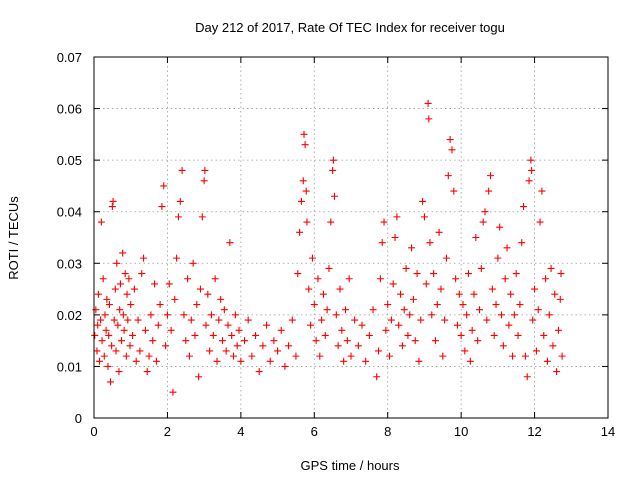 The width and height of the screenshot is (640, 480). What do you see at coordinates (240, 431) in the screenshot?
I see `x-tick-label: 4` at bounding box center [240, 431].